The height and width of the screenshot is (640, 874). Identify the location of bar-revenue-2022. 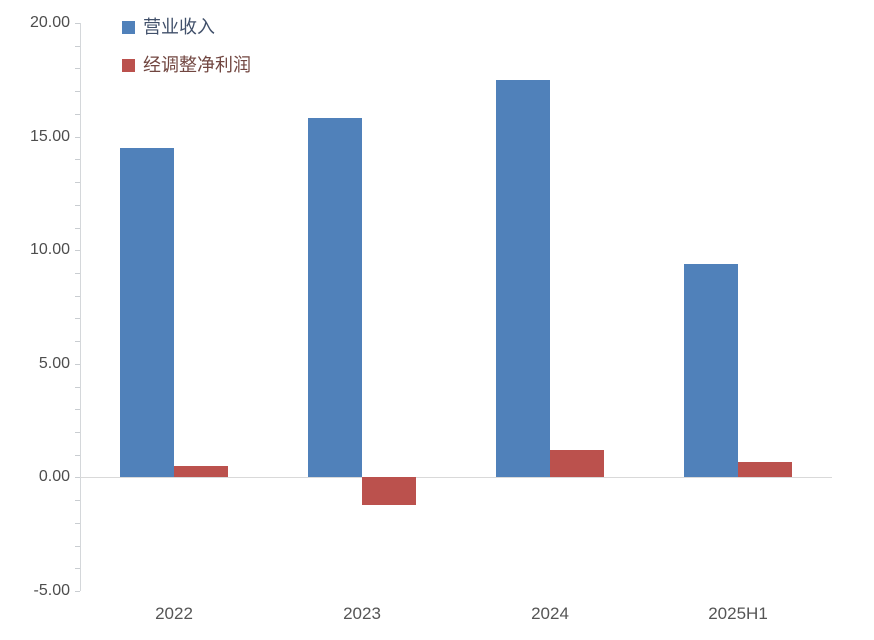
(147, 313).